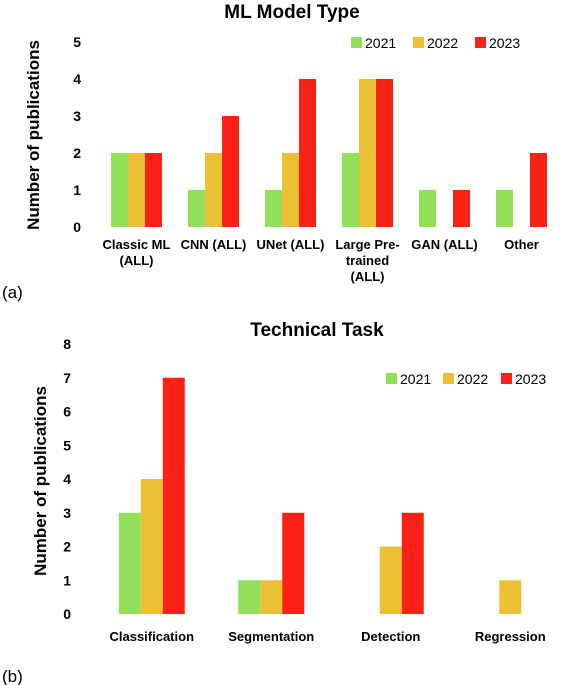  Describe the element at coordinates (33, 135) in the screenshot. I see `y-axis-label-a: Number of publications` at that location.